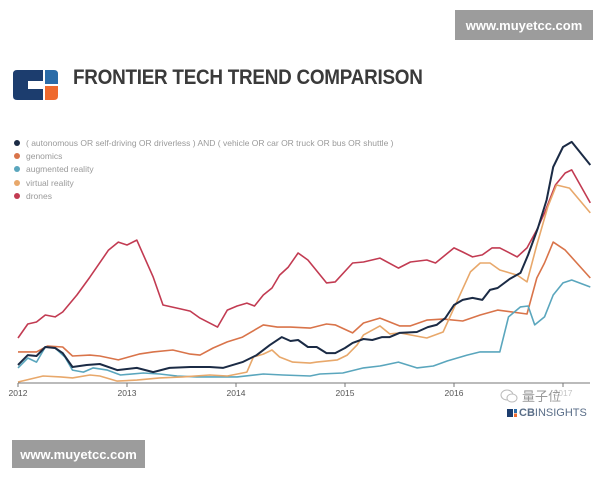 Image resolution: width=600 pixels, height=480 pixels. What do you see at coordinates (512, 413) in the screenshot?
I see `cb-logo-icon` at bounding box center [512, 413].